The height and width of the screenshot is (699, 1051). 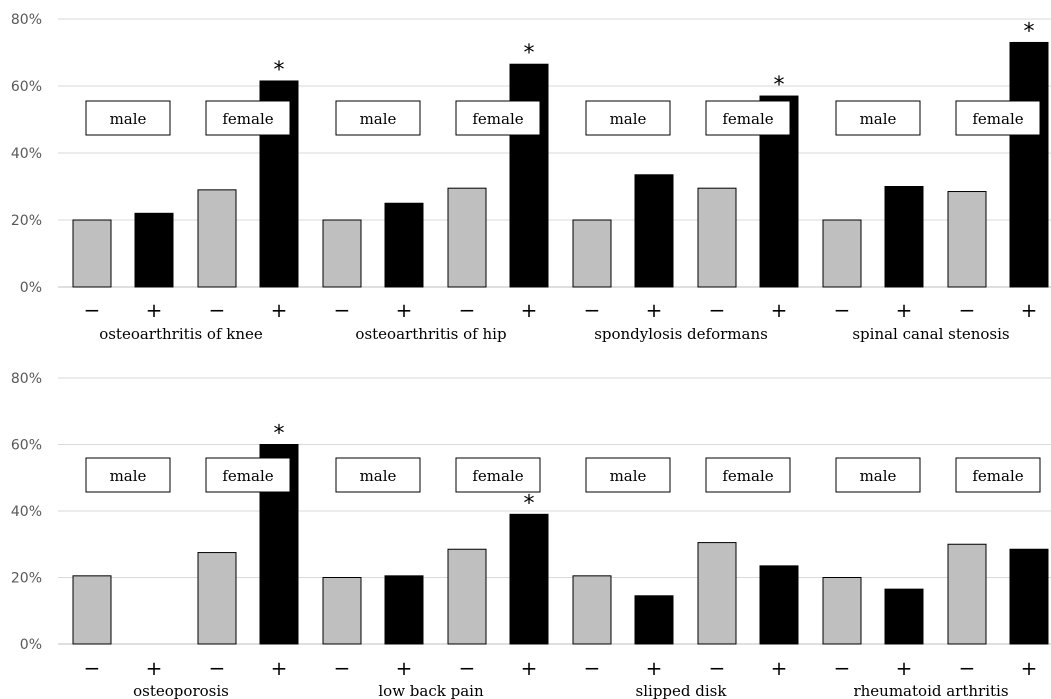 I want to click on y-tick-label: 40%, so click(x=26, y=154).